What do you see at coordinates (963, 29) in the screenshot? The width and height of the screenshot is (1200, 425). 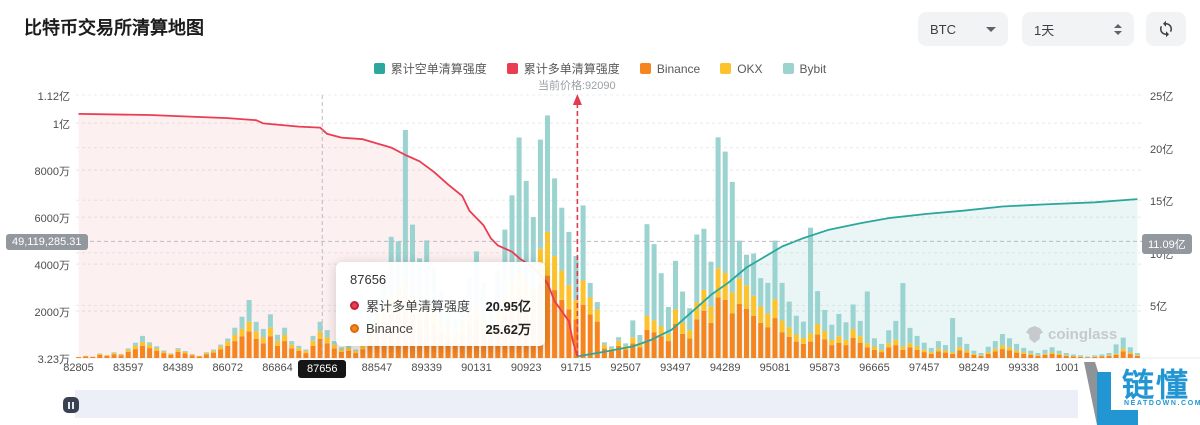 I see `symbol-select: BTC` at bounding box center [963, 29].